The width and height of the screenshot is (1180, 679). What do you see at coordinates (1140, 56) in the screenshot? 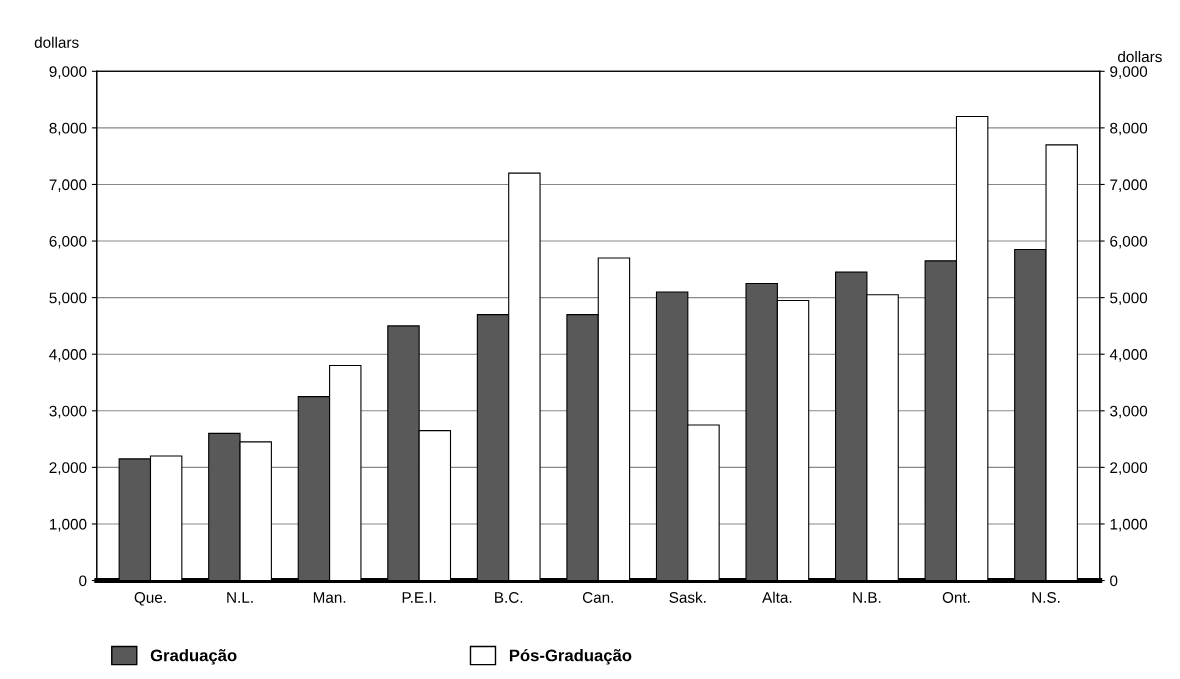
I see `y2-axis-title: dollars` at bounding box center [1140, 56].